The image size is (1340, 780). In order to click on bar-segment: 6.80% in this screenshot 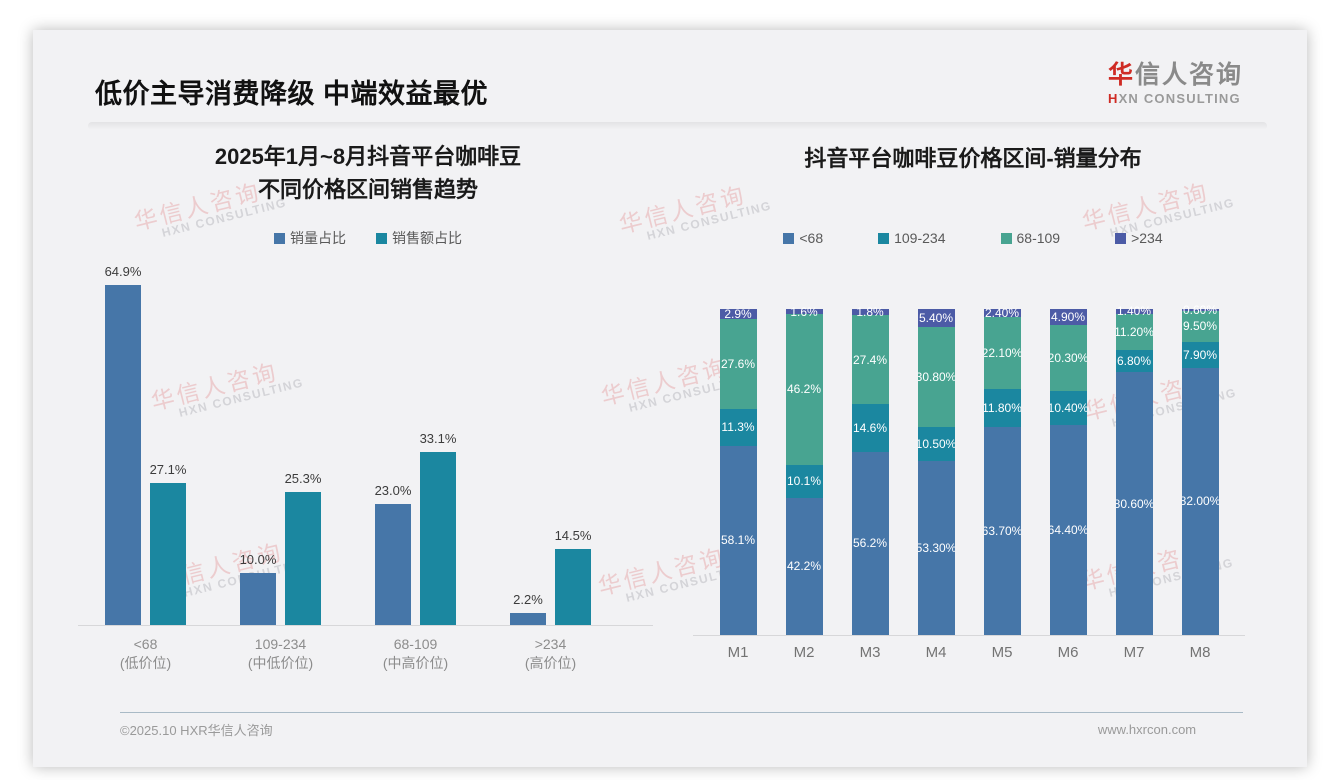, I will do `click(1134, 361)`.